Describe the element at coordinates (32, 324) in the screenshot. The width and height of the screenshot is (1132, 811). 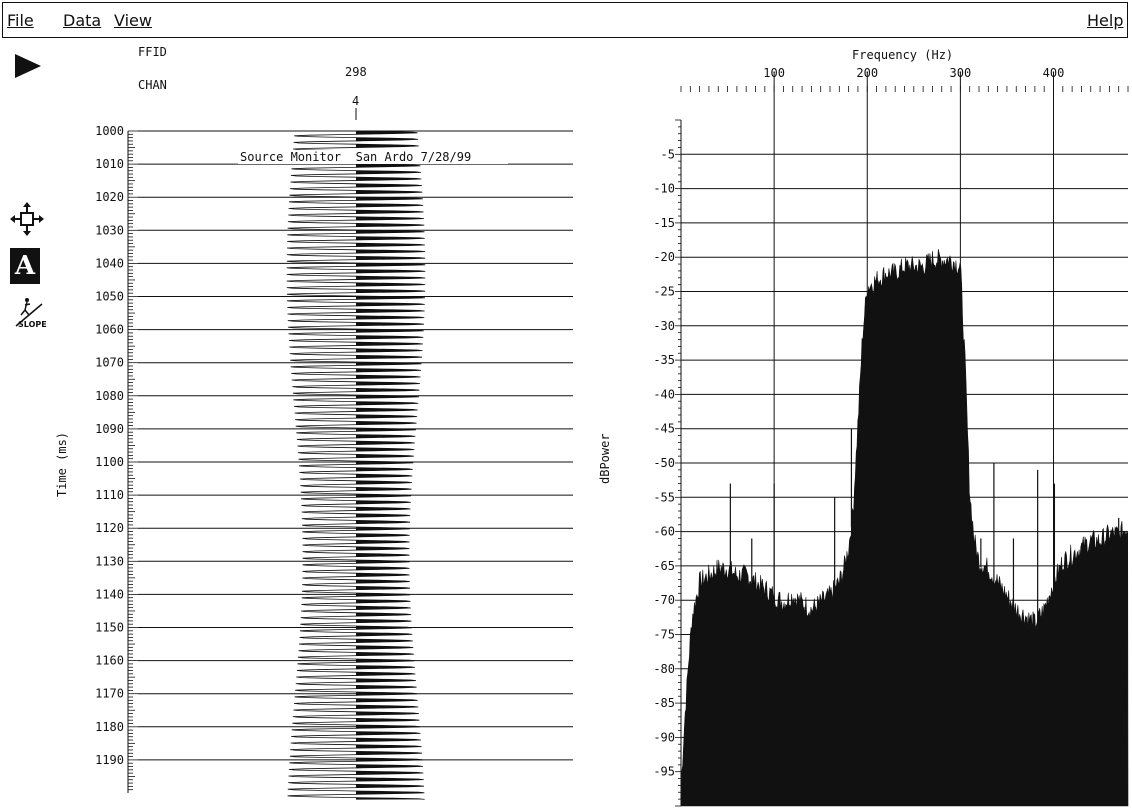
I see `slope-label: SLOPE` at that location.